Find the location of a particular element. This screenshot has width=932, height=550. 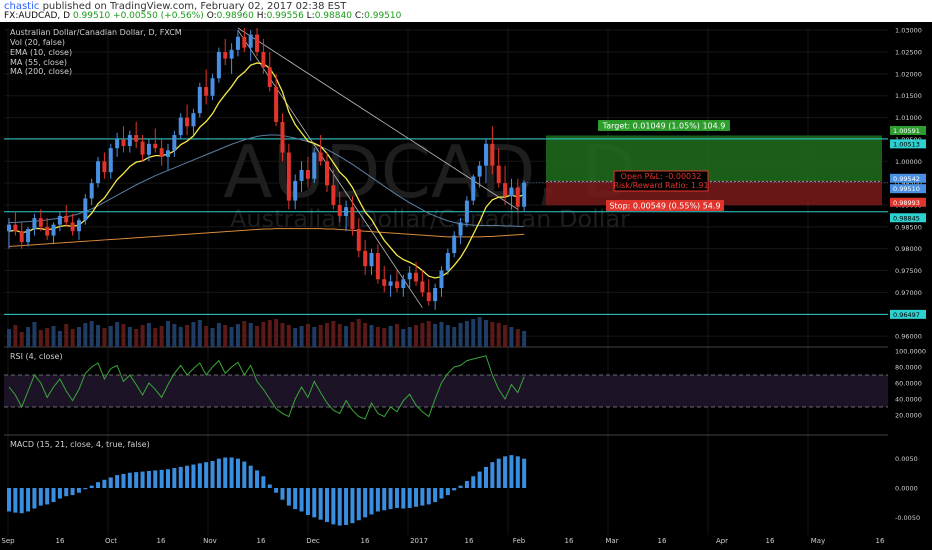

macd-pane is located at coordinates (267, 490).